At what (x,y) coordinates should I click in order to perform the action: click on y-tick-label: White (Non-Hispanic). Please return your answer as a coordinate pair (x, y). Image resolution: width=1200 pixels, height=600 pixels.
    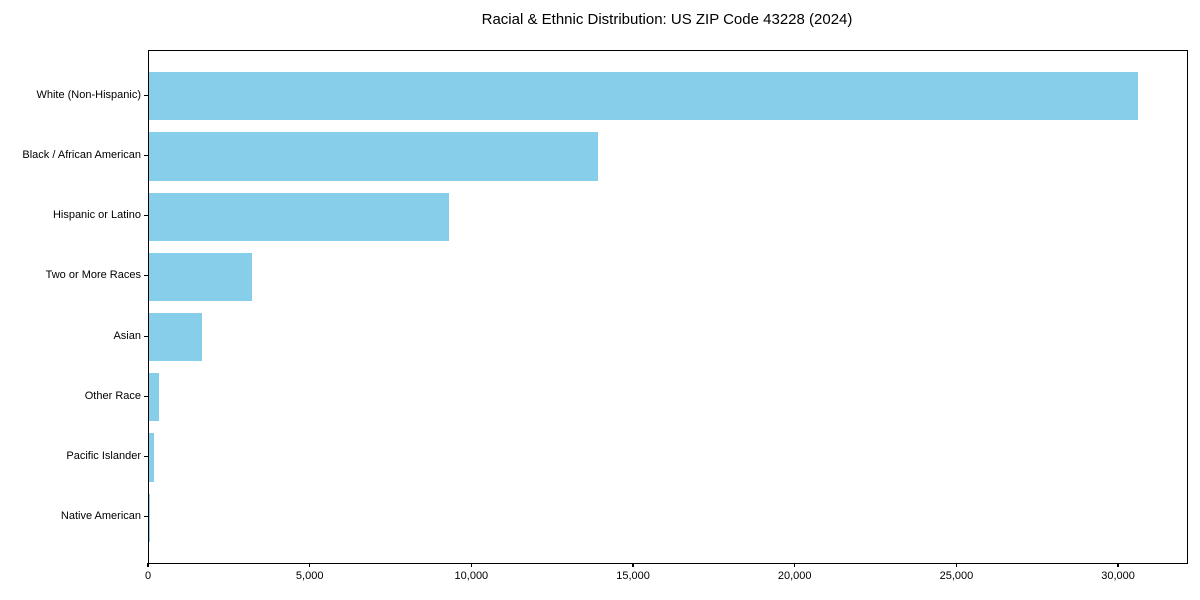
    Looking at the image, I should click on (88, 94).